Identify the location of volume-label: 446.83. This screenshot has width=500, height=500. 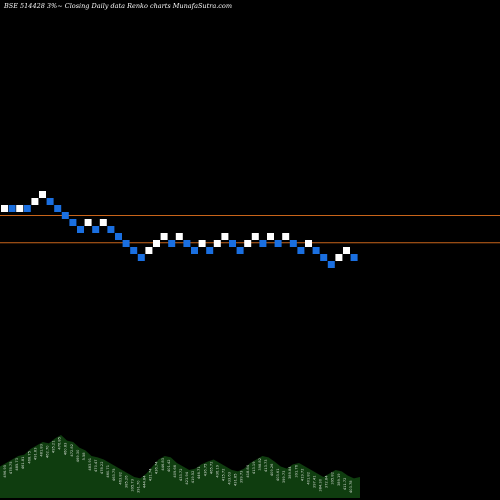
(163, 464).